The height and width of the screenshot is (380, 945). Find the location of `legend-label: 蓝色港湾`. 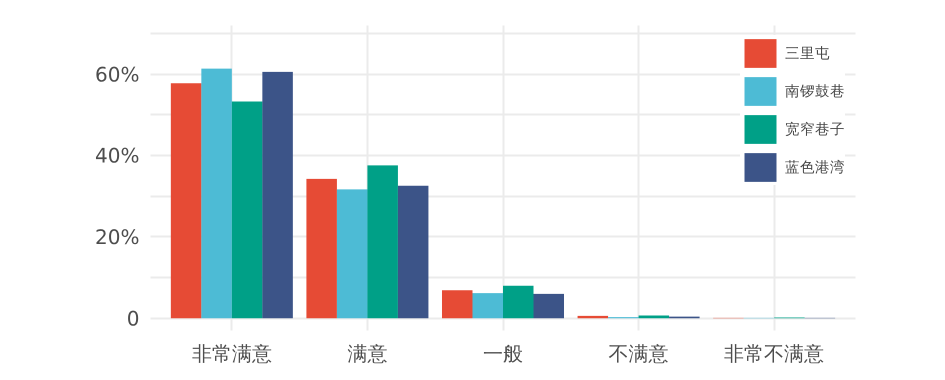

legend-label: 蓝色港湾 is located at coordinates (815, 167).